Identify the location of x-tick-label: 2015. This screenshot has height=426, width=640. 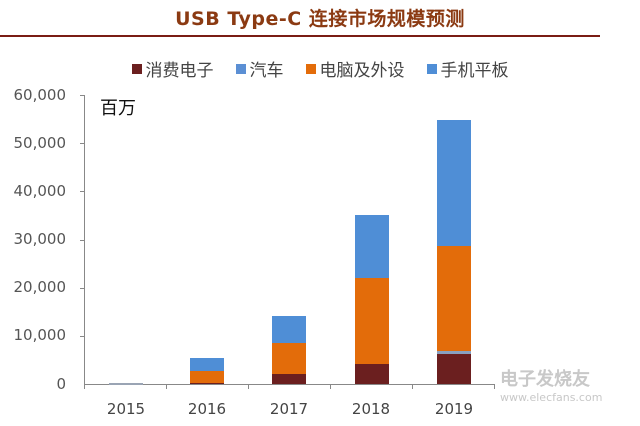
(126, 409).